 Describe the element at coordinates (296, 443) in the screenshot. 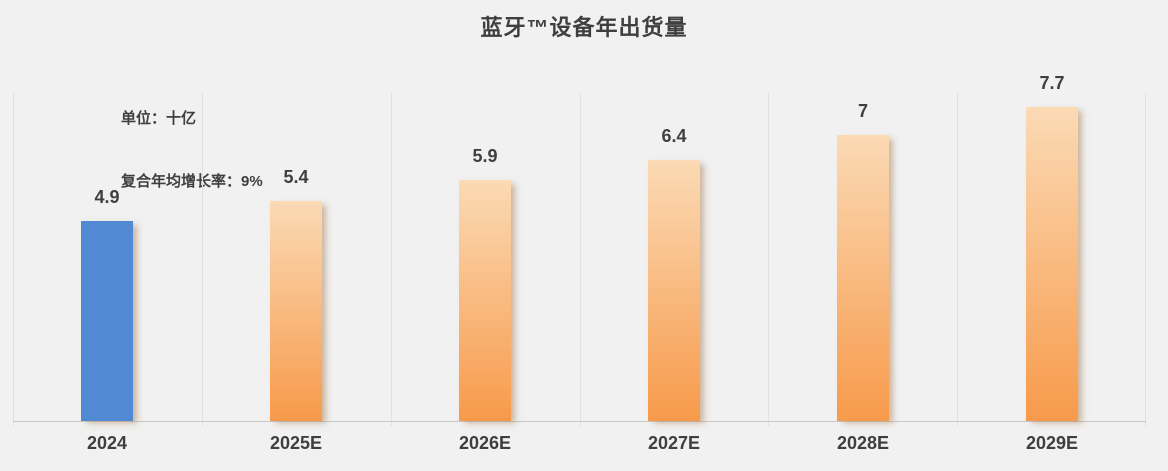

I see `x-tick-label-2025E: 2025E` at that location.